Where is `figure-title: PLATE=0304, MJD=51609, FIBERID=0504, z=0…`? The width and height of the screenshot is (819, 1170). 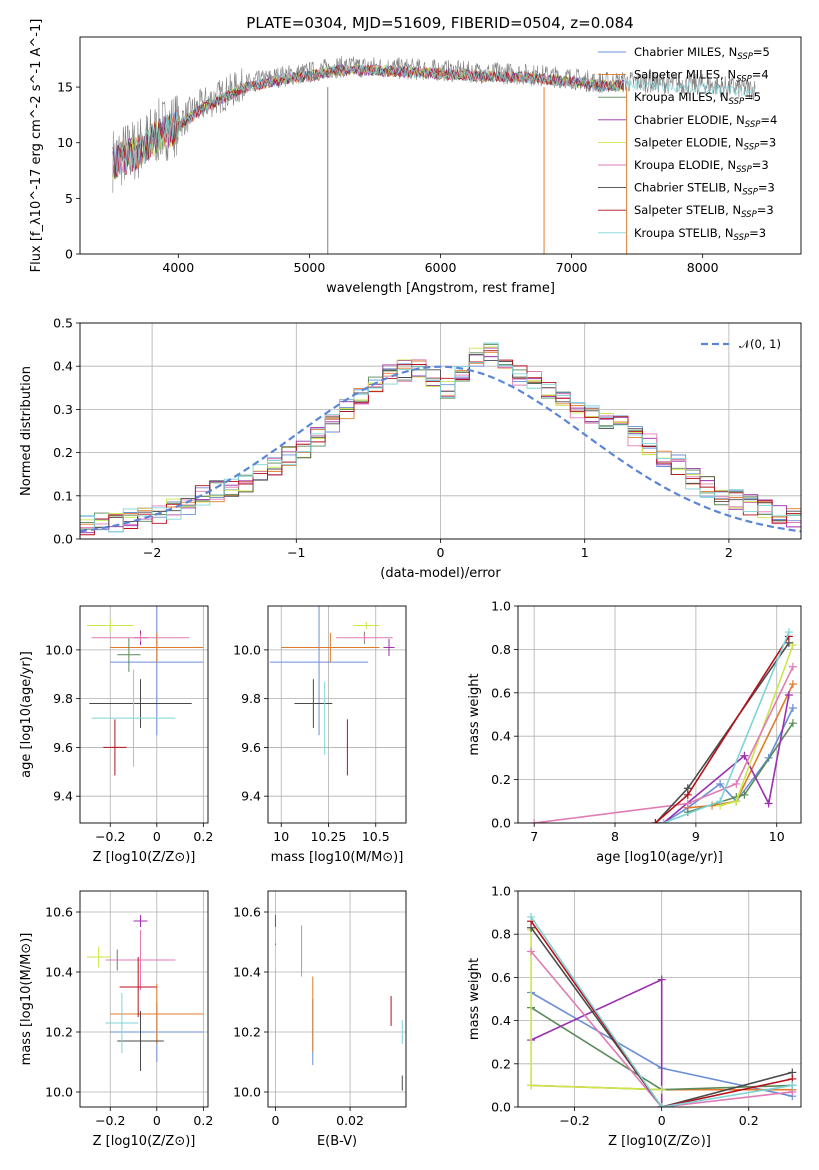 figure-title: PLATE=0304, MJD=51609, FIBERID=0504, z=0… is located at coordinates (439, 23).